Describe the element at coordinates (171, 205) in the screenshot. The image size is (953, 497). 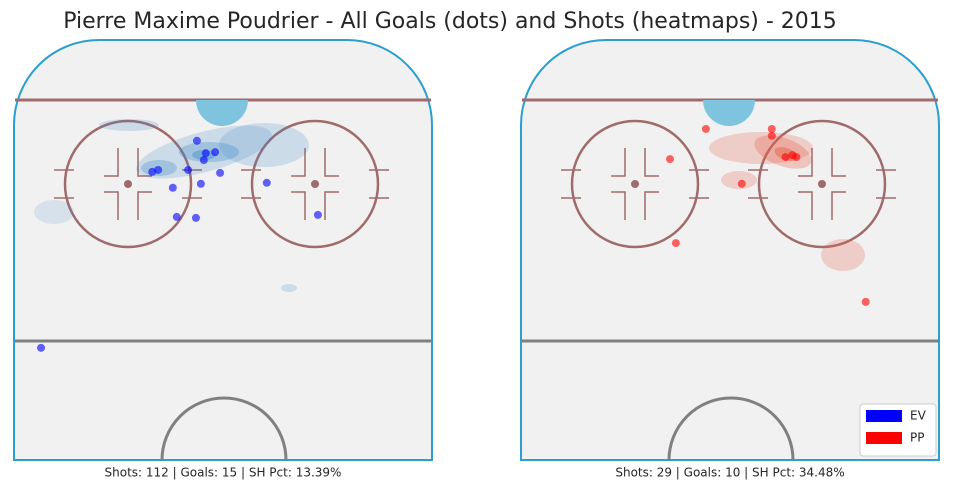
I see `heatmap` at that location.